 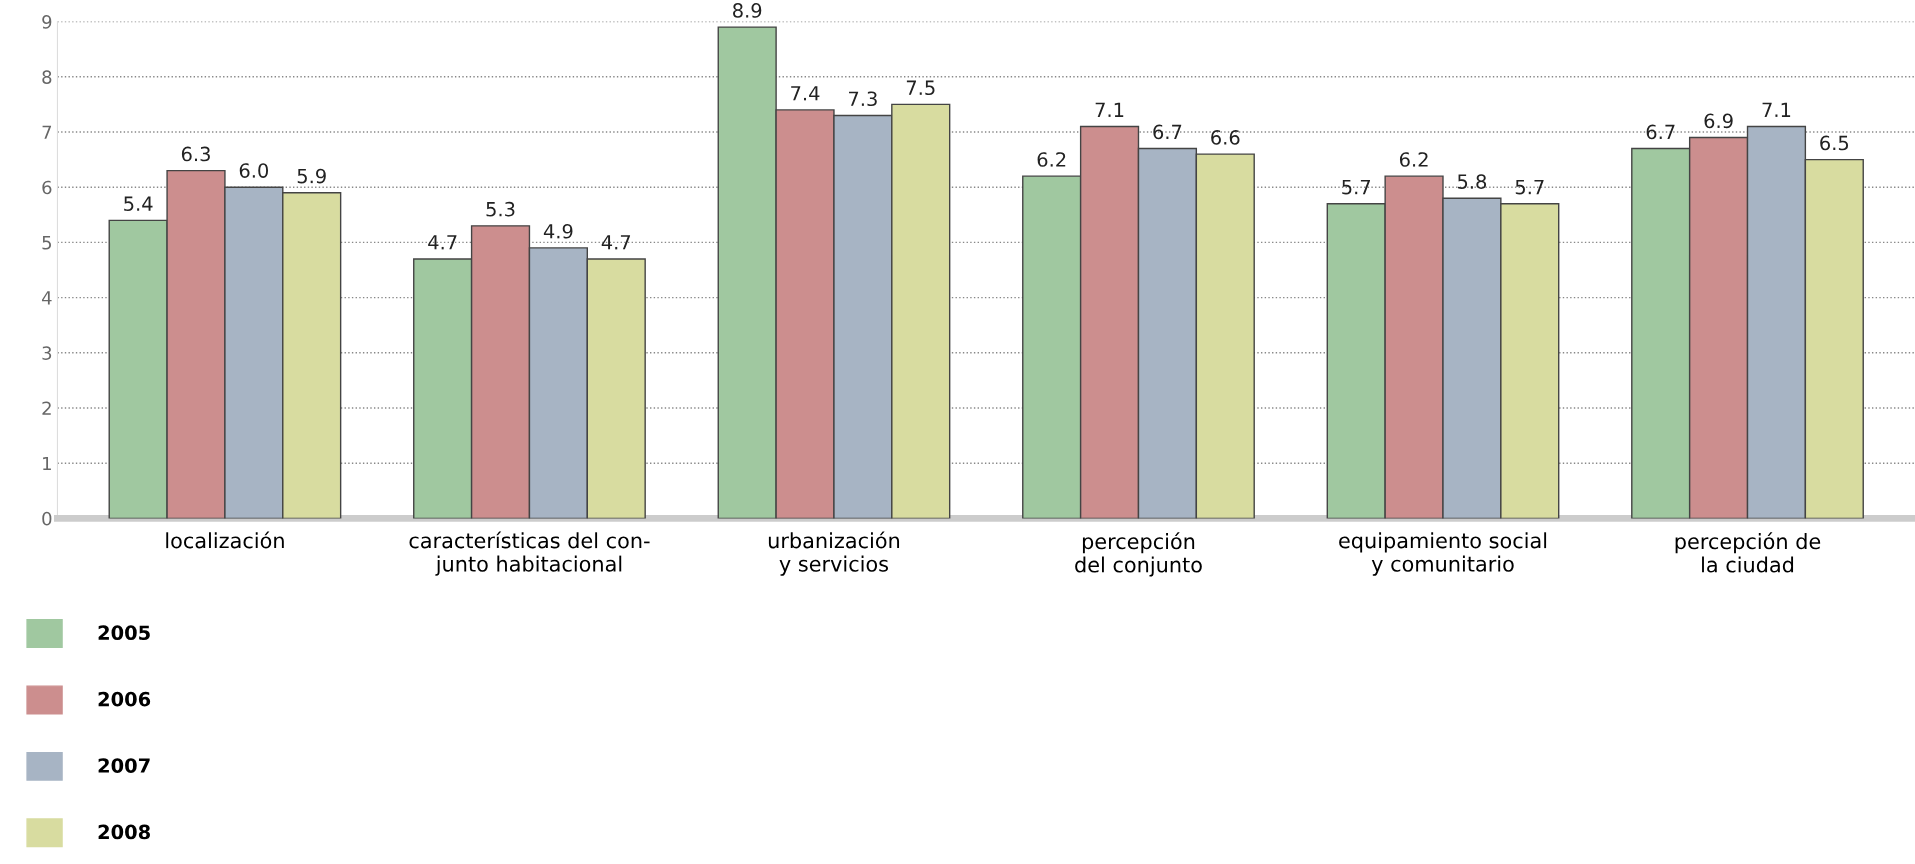 I want to click on legend-label: 2008, so click(x=124, y=832).